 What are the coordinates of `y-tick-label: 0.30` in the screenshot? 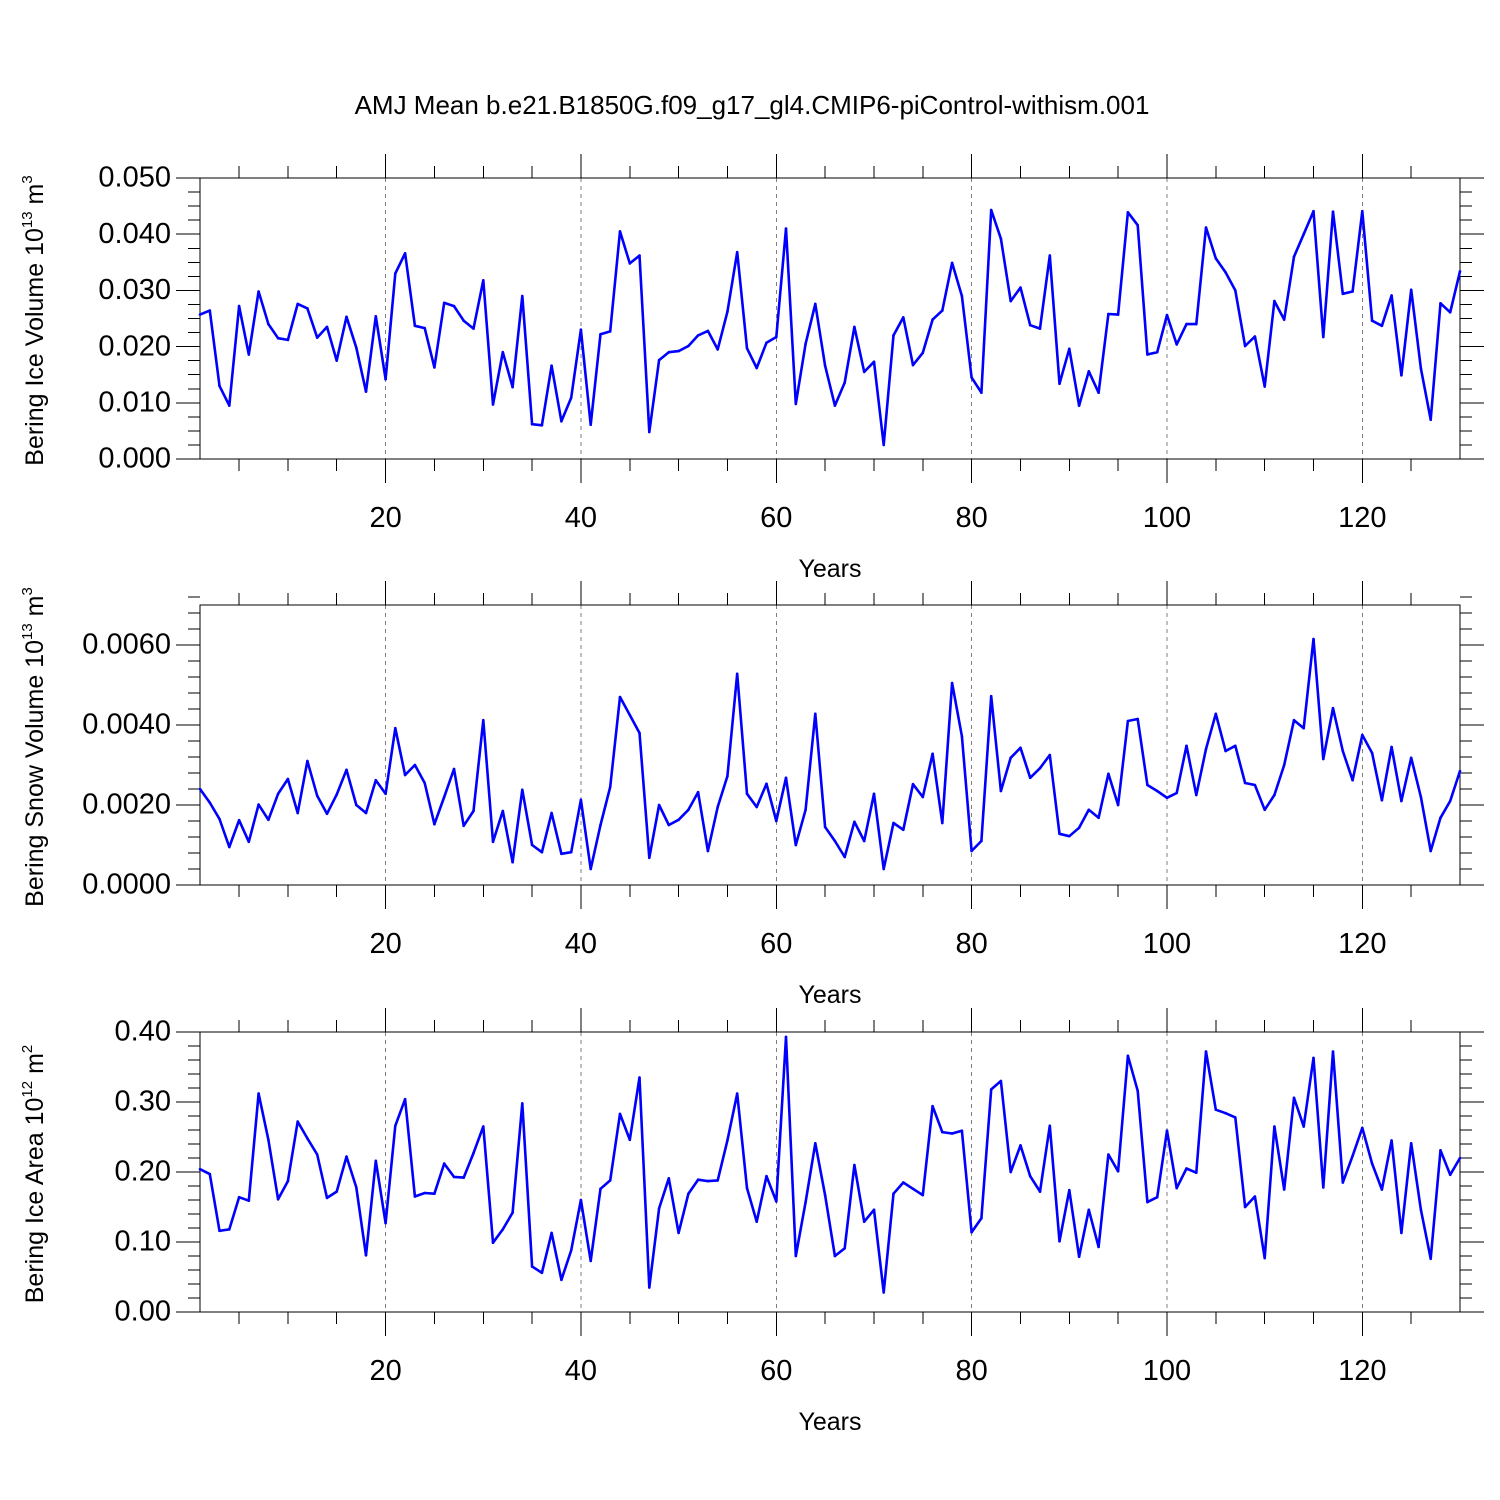 It's located at (143, 1102).